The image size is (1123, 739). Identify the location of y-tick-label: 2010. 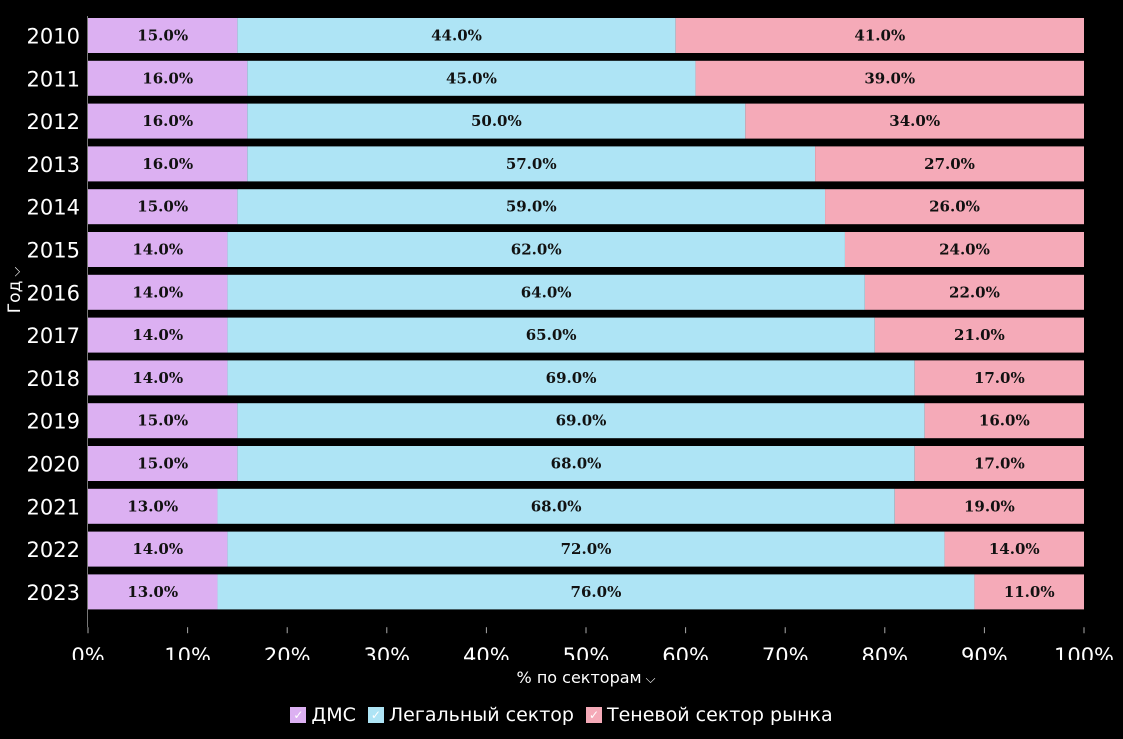
(53, 37).